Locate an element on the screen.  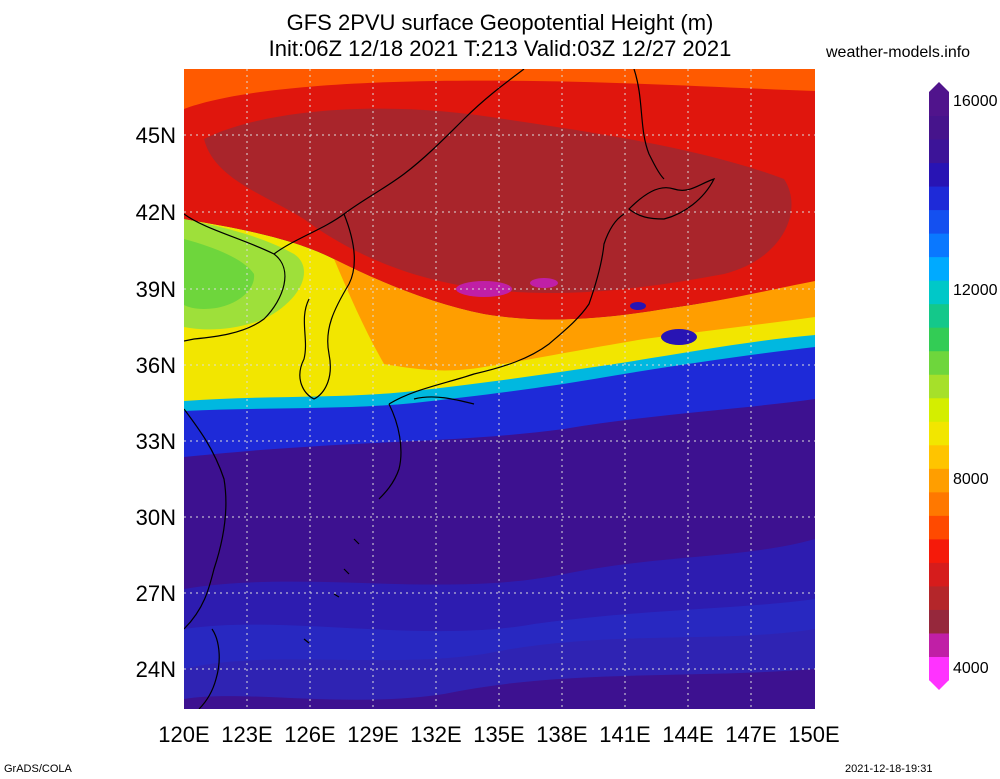
field-pocket is located at coordinates (679, 337).